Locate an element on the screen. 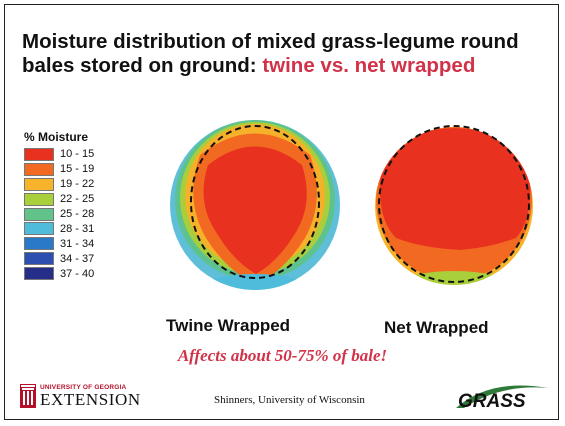  twine-wrapped-bale is located at coordinates (255, 205).